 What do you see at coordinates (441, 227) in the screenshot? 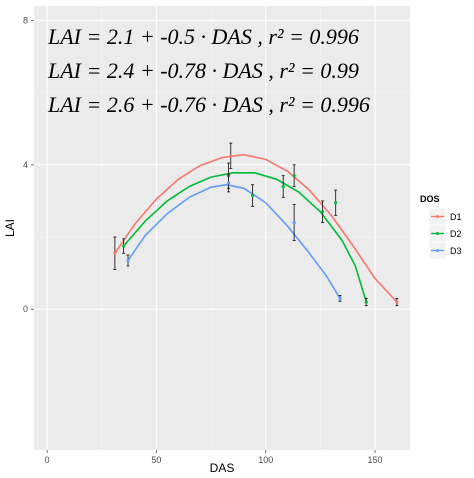
I see `legend: DOS D1 D2 D3` at bounding box center [441, 227].